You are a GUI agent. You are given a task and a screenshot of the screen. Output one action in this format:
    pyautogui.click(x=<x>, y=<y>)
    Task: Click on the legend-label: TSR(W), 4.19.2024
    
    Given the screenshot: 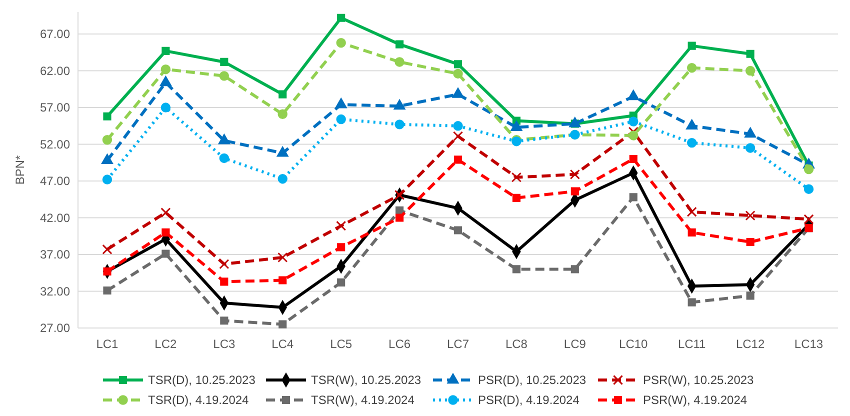 What is the action you would take?
    pyautogui.click(x=363, y=400)
    